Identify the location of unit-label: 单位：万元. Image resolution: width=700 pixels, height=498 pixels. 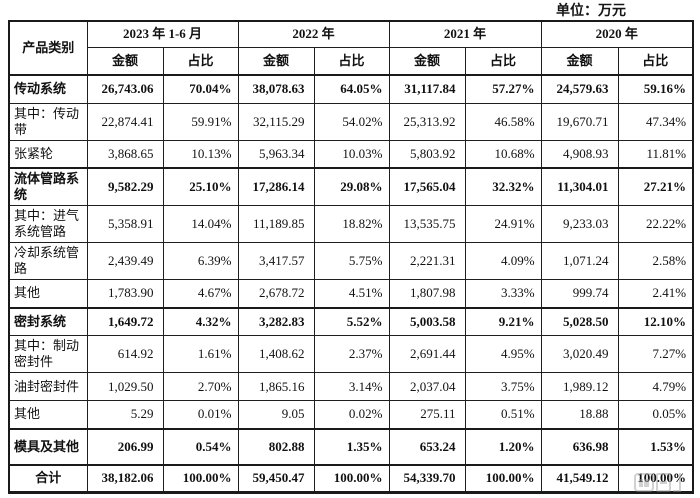
(591, 11).